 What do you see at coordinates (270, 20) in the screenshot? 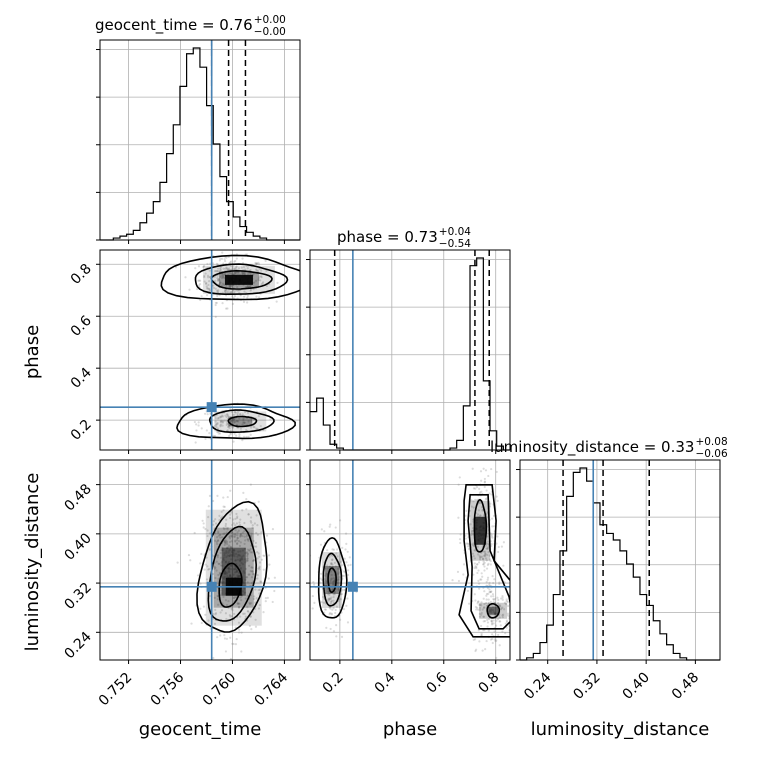
I see `title-upper-error: +0.00` at bounding box center [270, 20].